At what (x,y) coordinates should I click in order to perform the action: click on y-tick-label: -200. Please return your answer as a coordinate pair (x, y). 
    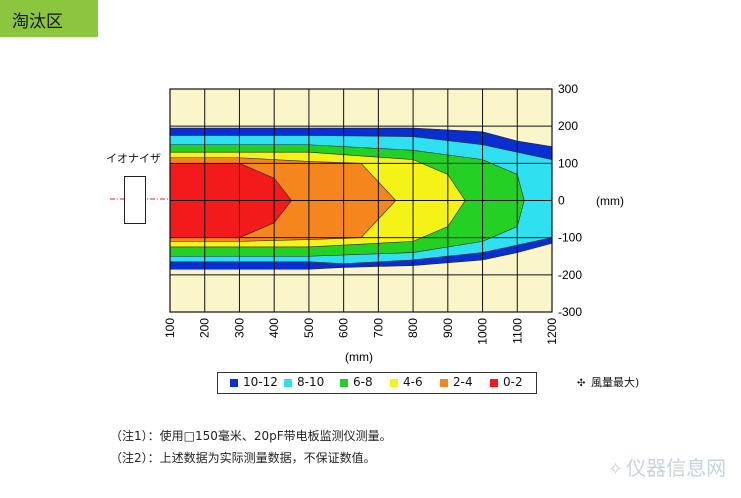
    Looking at the image, I should click on (570, 275).